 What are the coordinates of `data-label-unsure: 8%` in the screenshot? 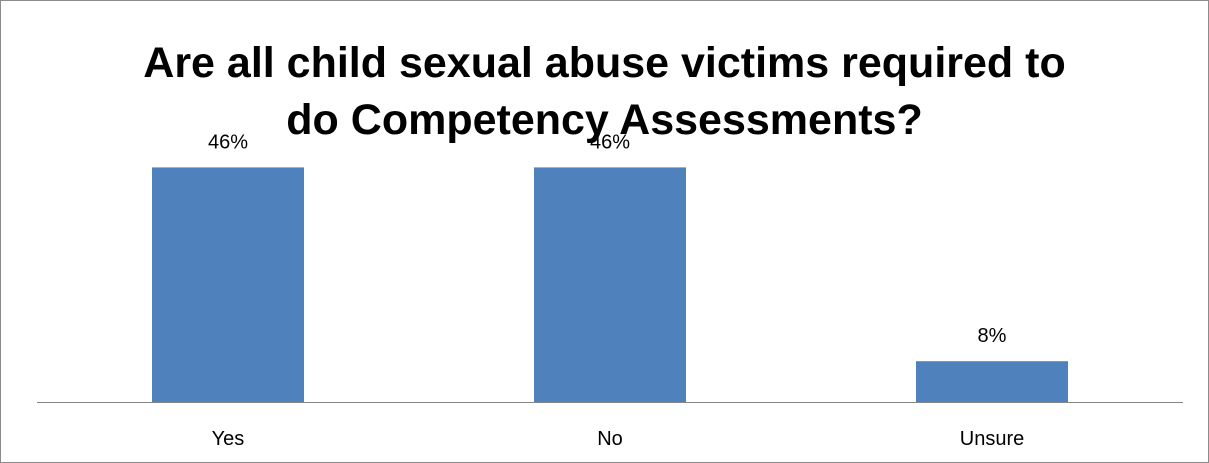 It's located at (992, 336).